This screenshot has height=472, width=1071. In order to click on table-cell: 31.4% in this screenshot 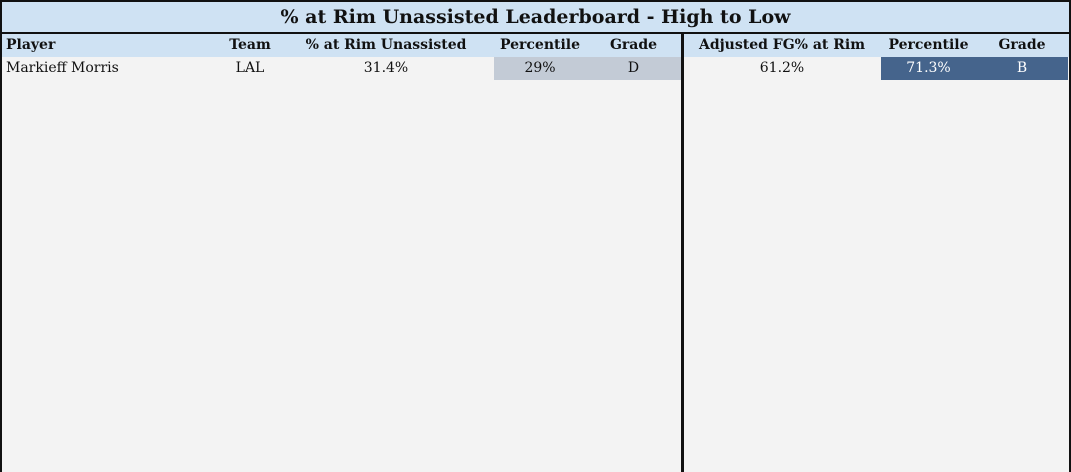, I will do `click(386, 68)`.